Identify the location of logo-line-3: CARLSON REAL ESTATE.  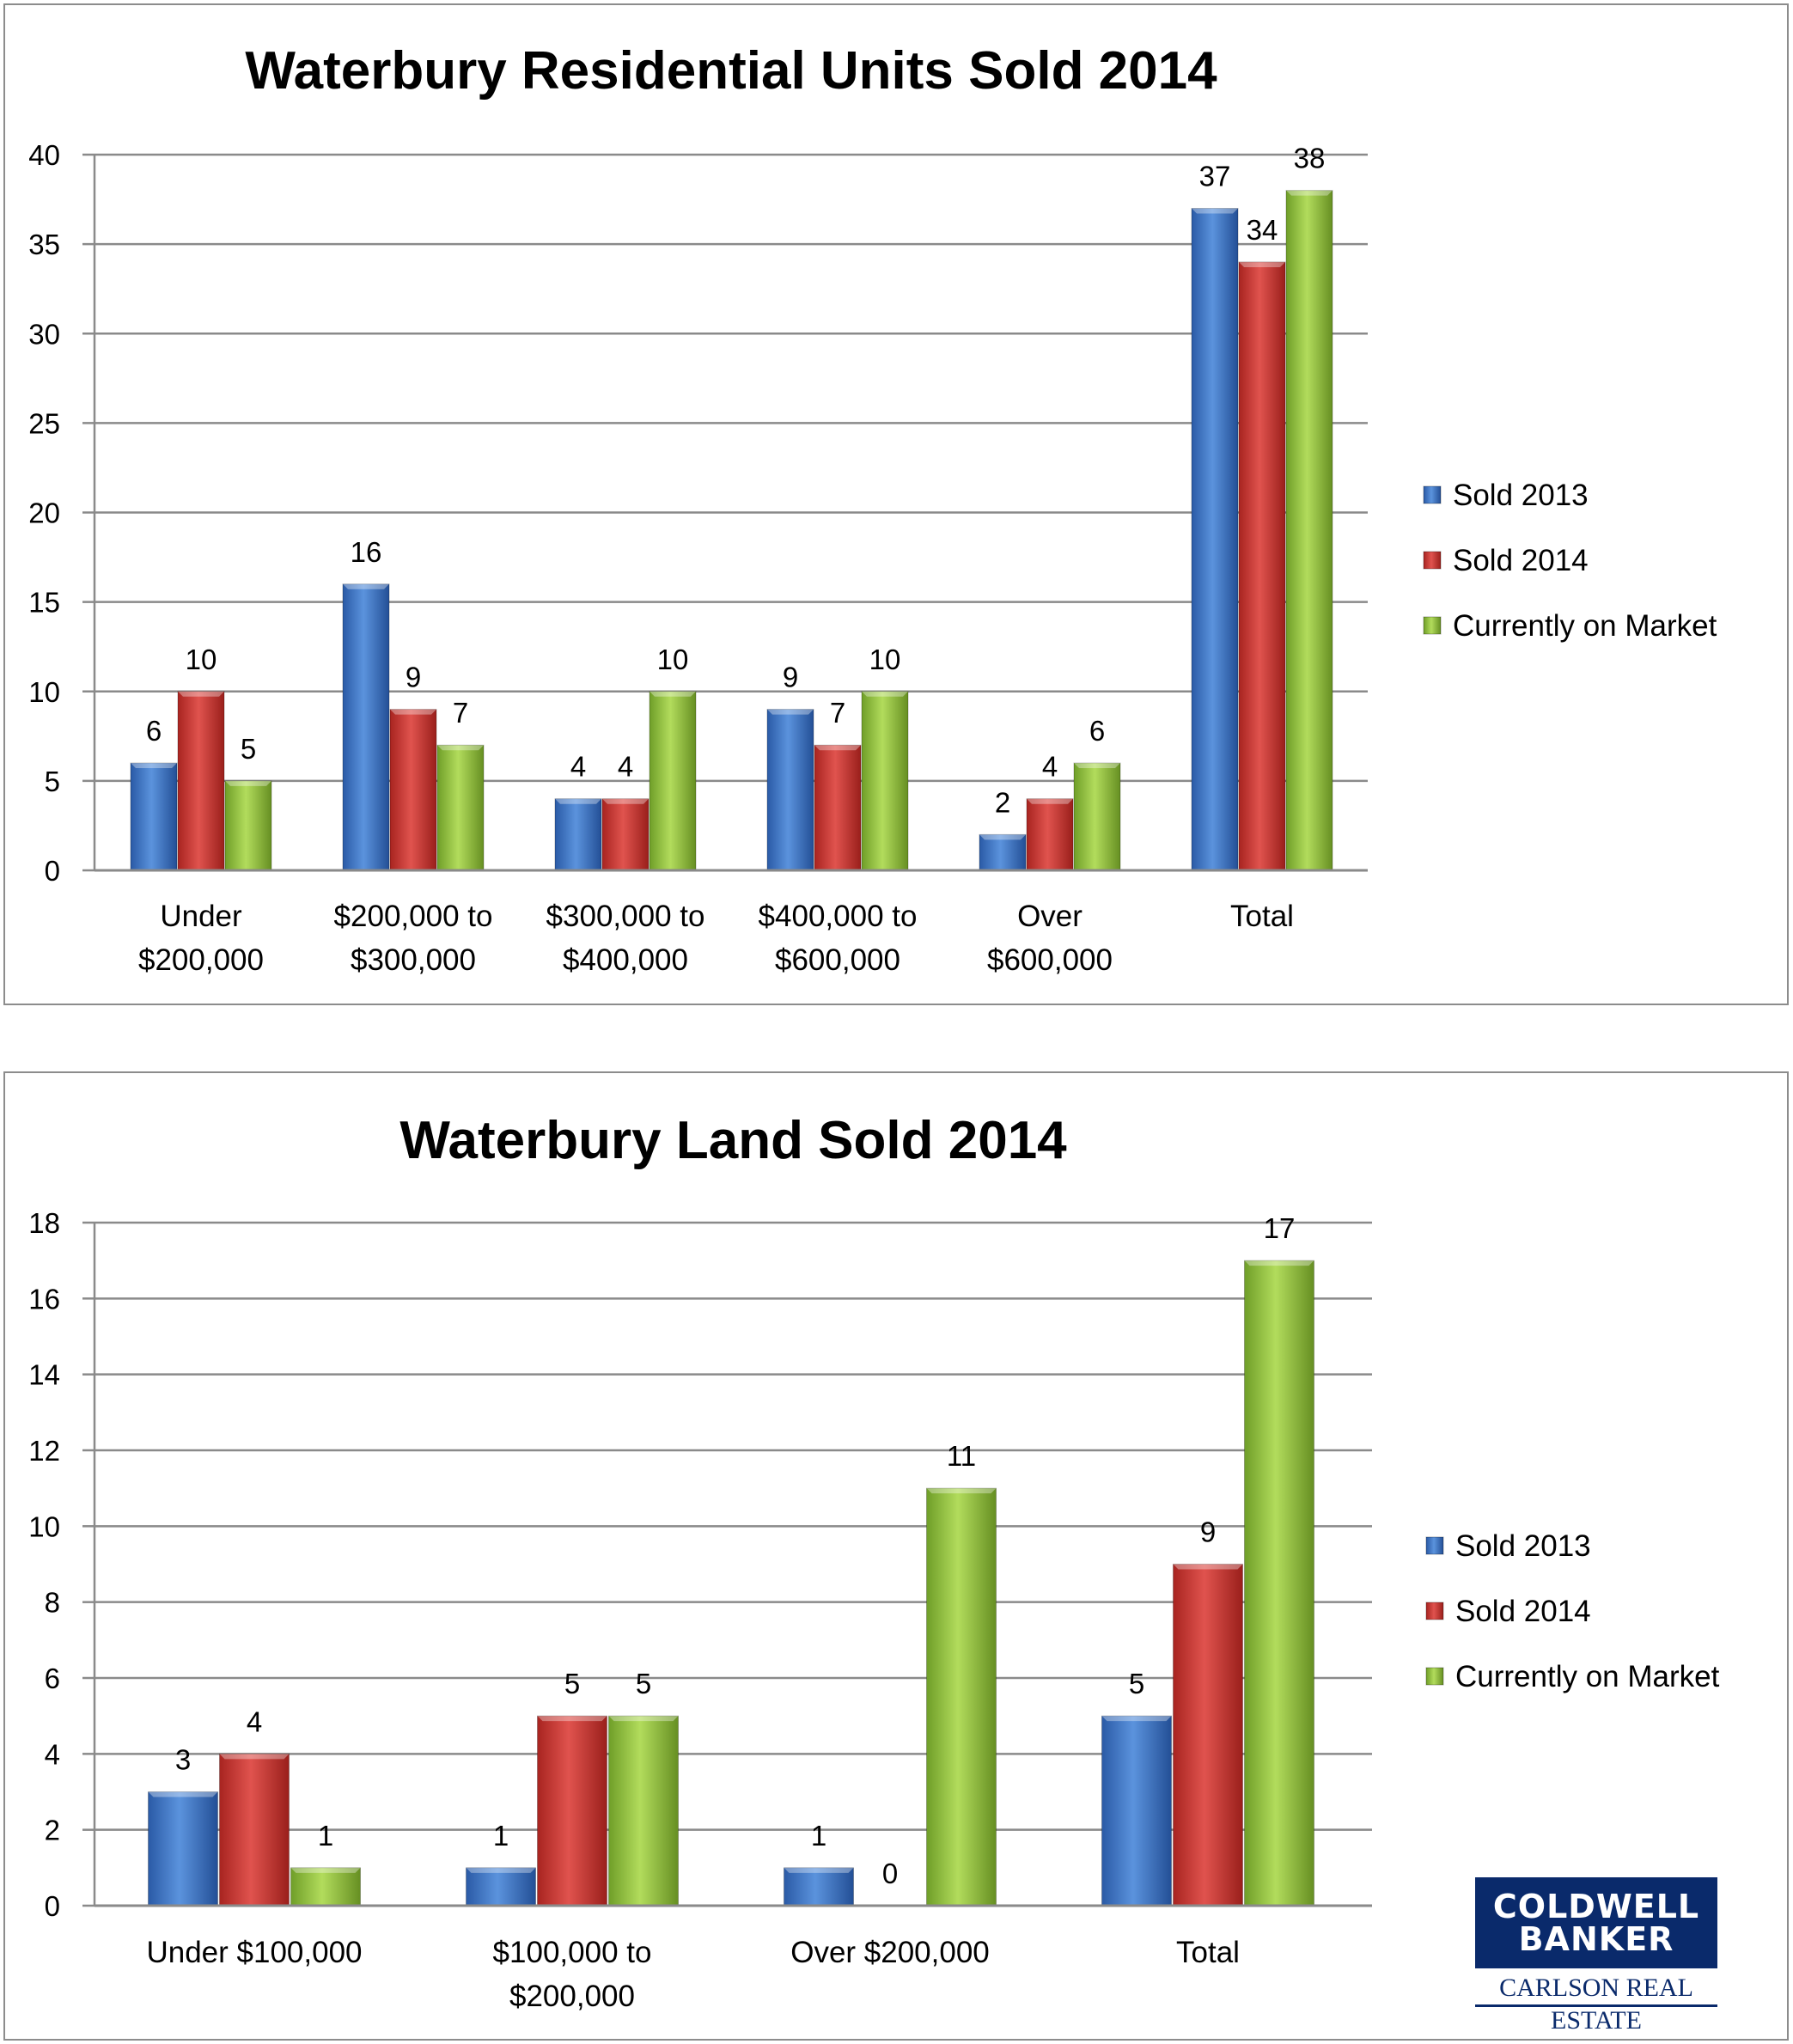
(1596, 2004).